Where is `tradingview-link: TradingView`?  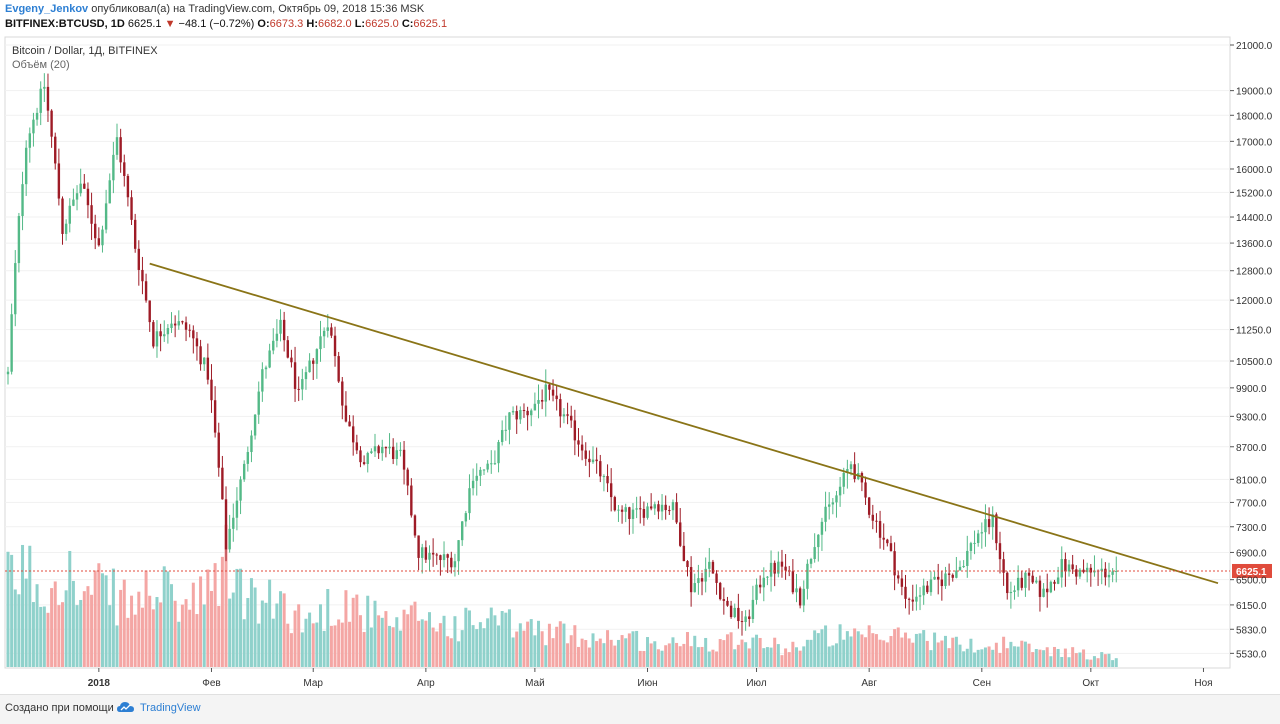 tradingview-link: TradingView is located at coordinates (170, 708).